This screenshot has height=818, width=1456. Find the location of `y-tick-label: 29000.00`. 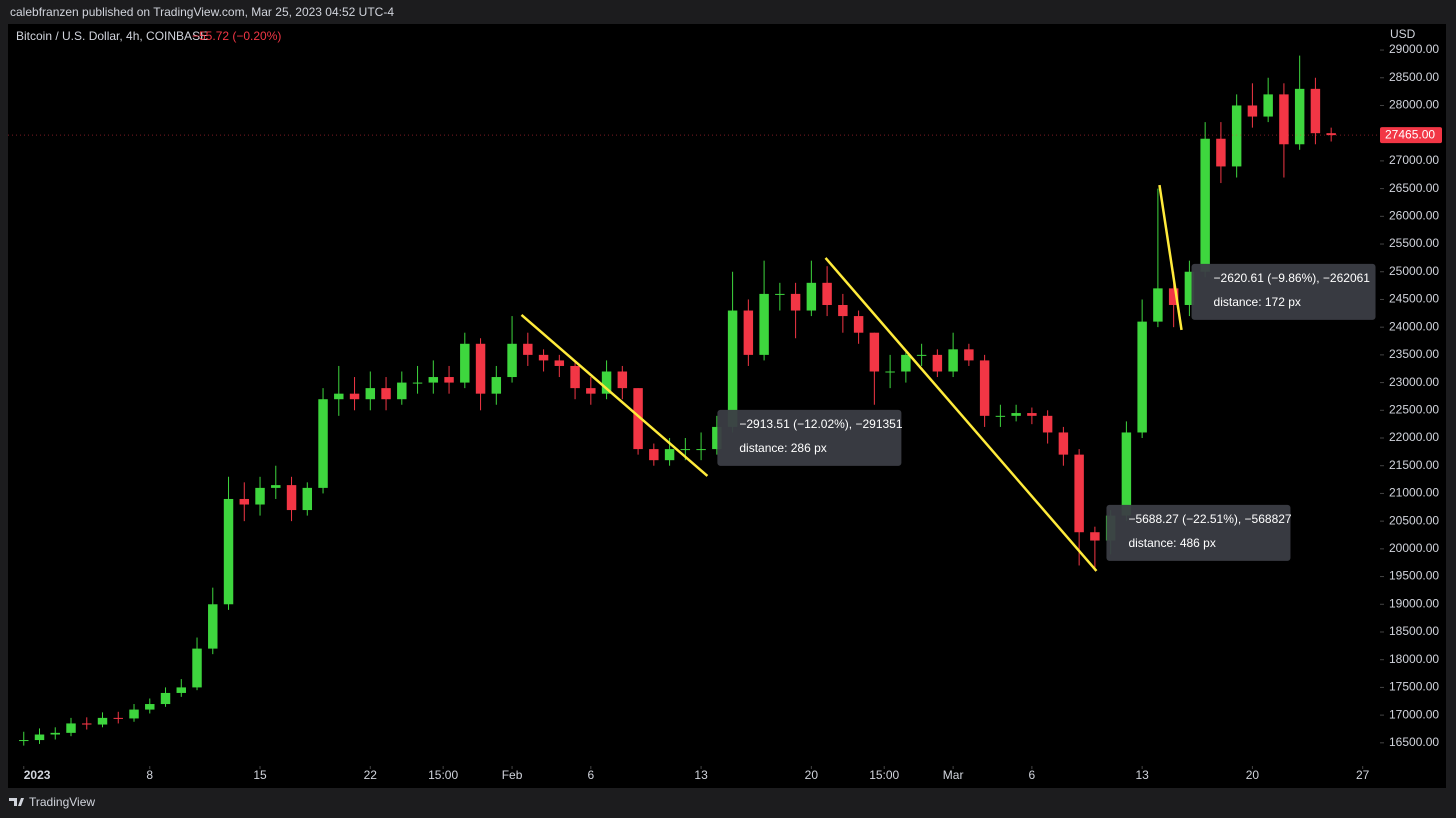

y-tick-label: 29000.00 is located at coordinates (1414, 49).